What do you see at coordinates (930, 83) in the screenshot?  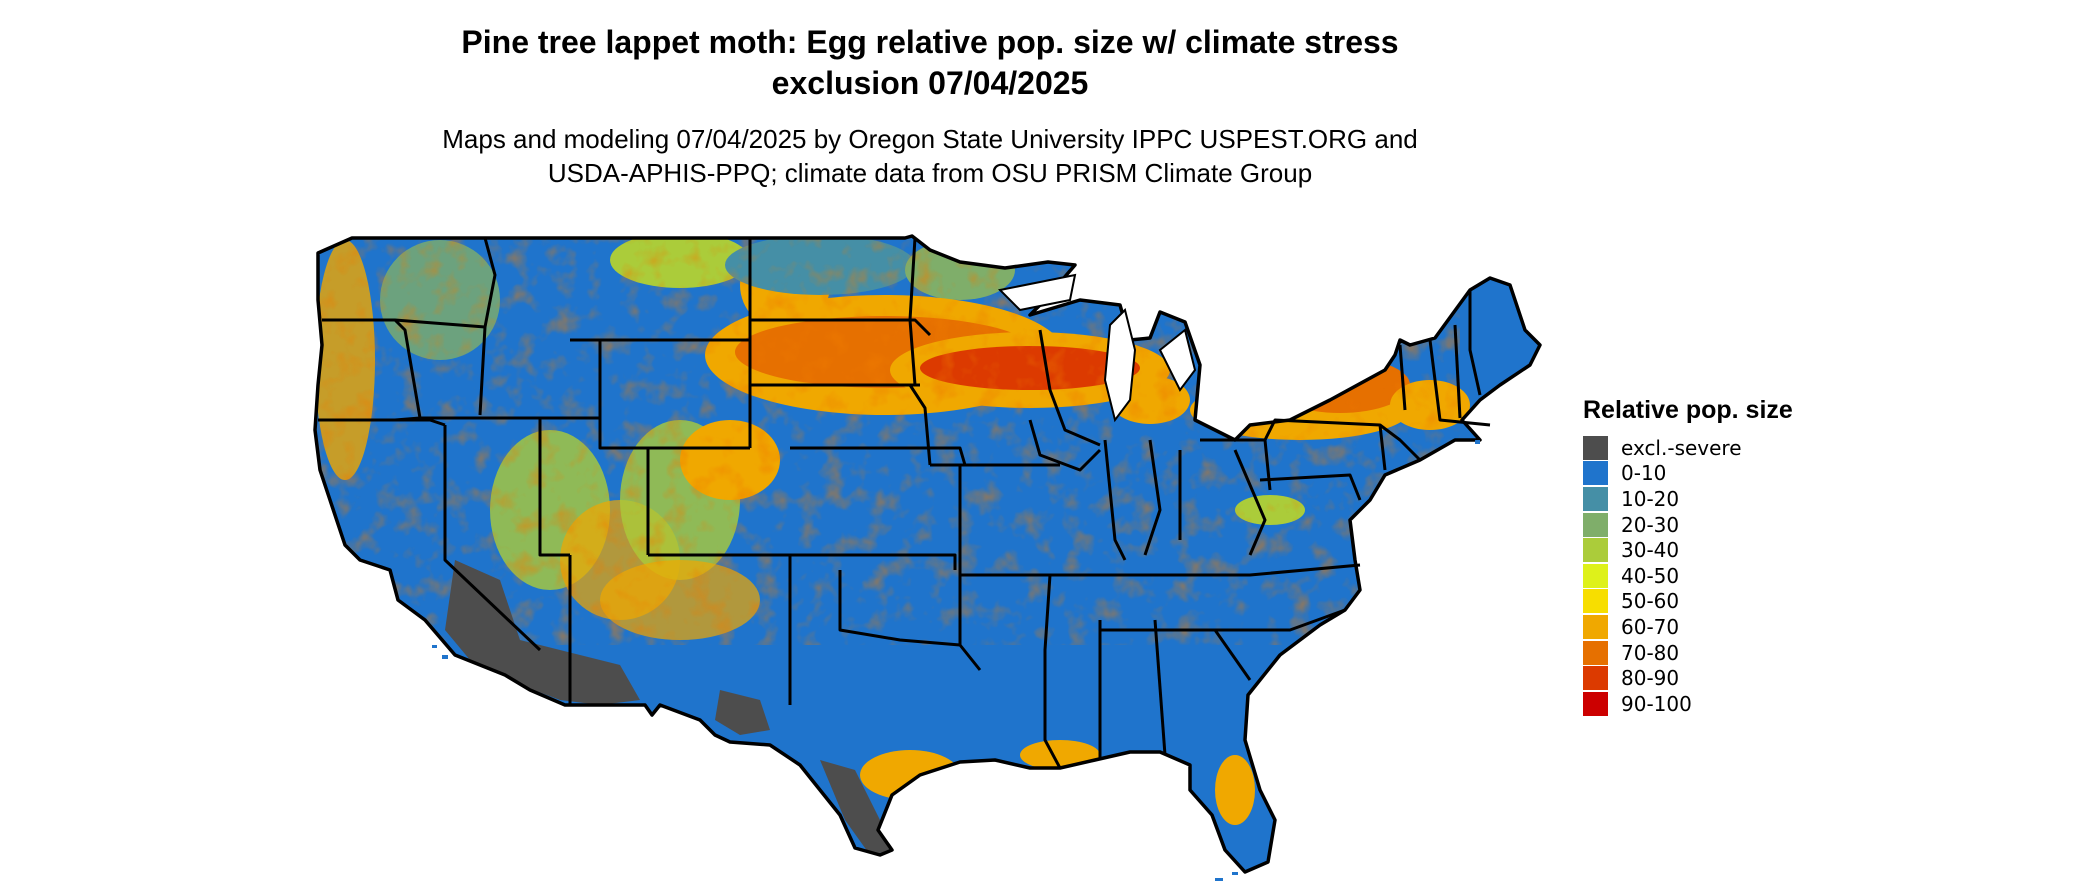 I see `map-title-line-2: exclusion 07/04/2025` at bounding box center [930, 83].